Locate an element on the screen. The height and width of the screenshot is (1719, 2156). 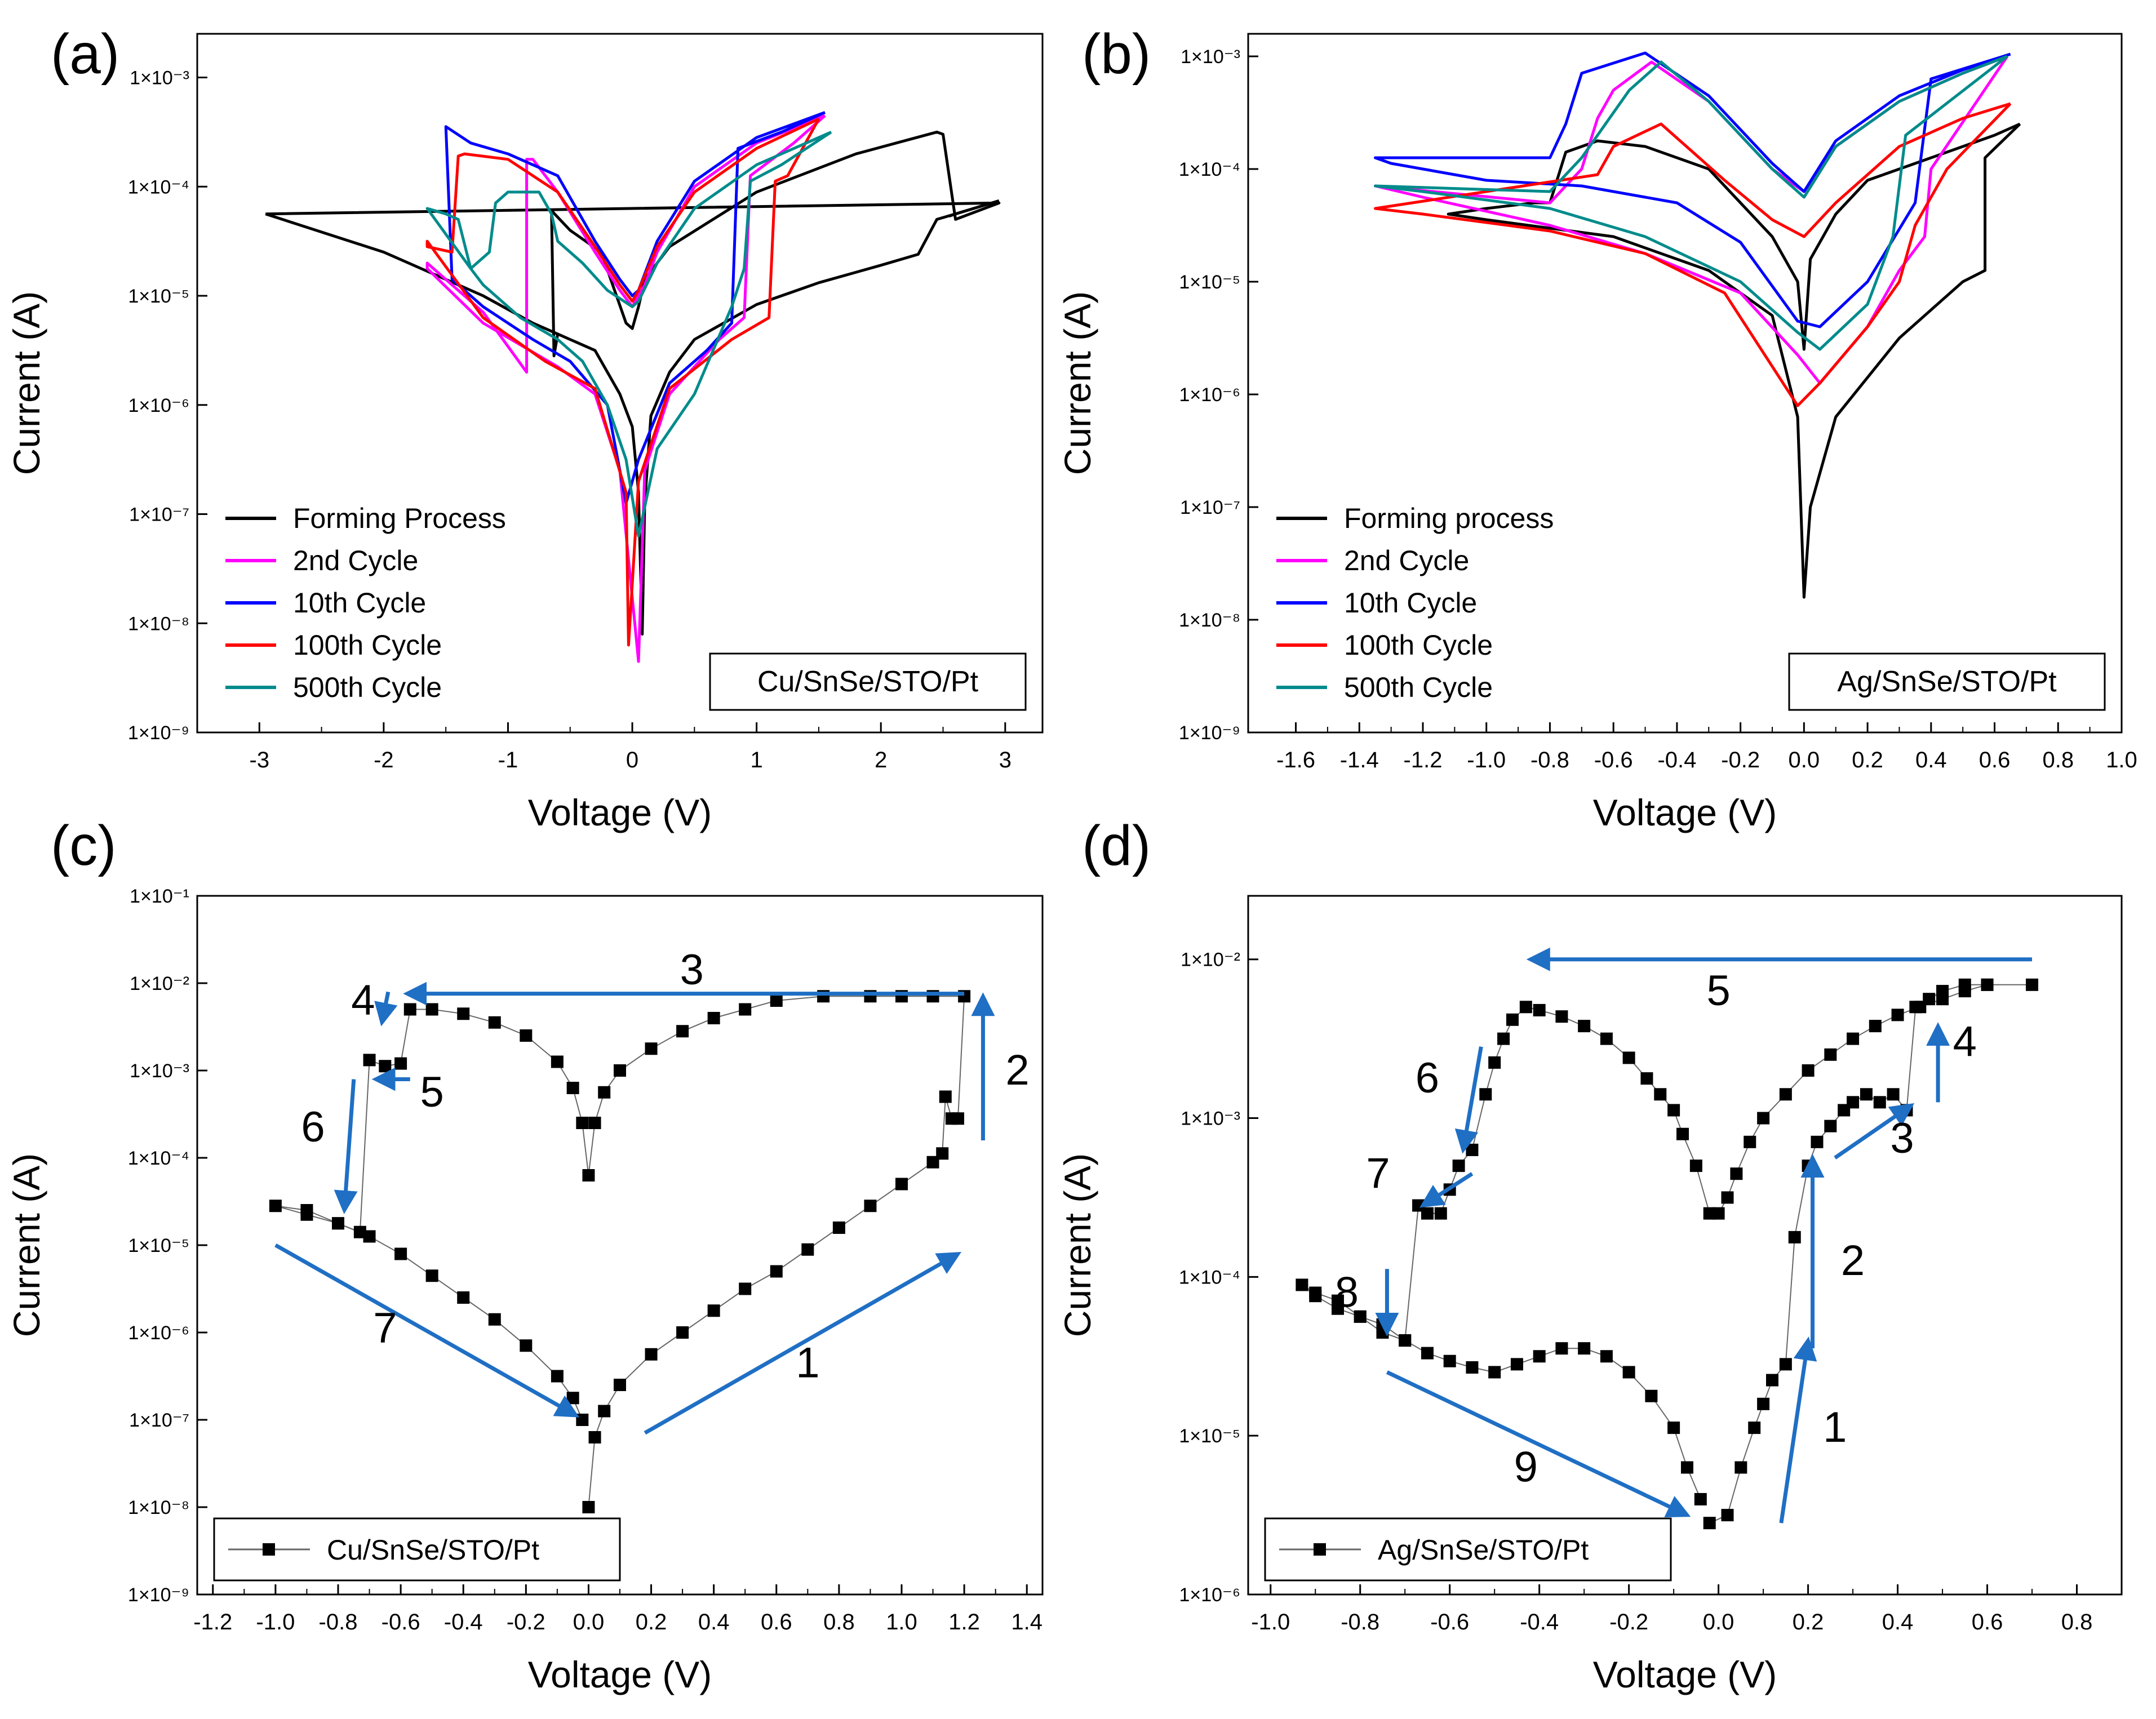
legend-label-3: 100th Cycle is located at coordinates (367, 645).